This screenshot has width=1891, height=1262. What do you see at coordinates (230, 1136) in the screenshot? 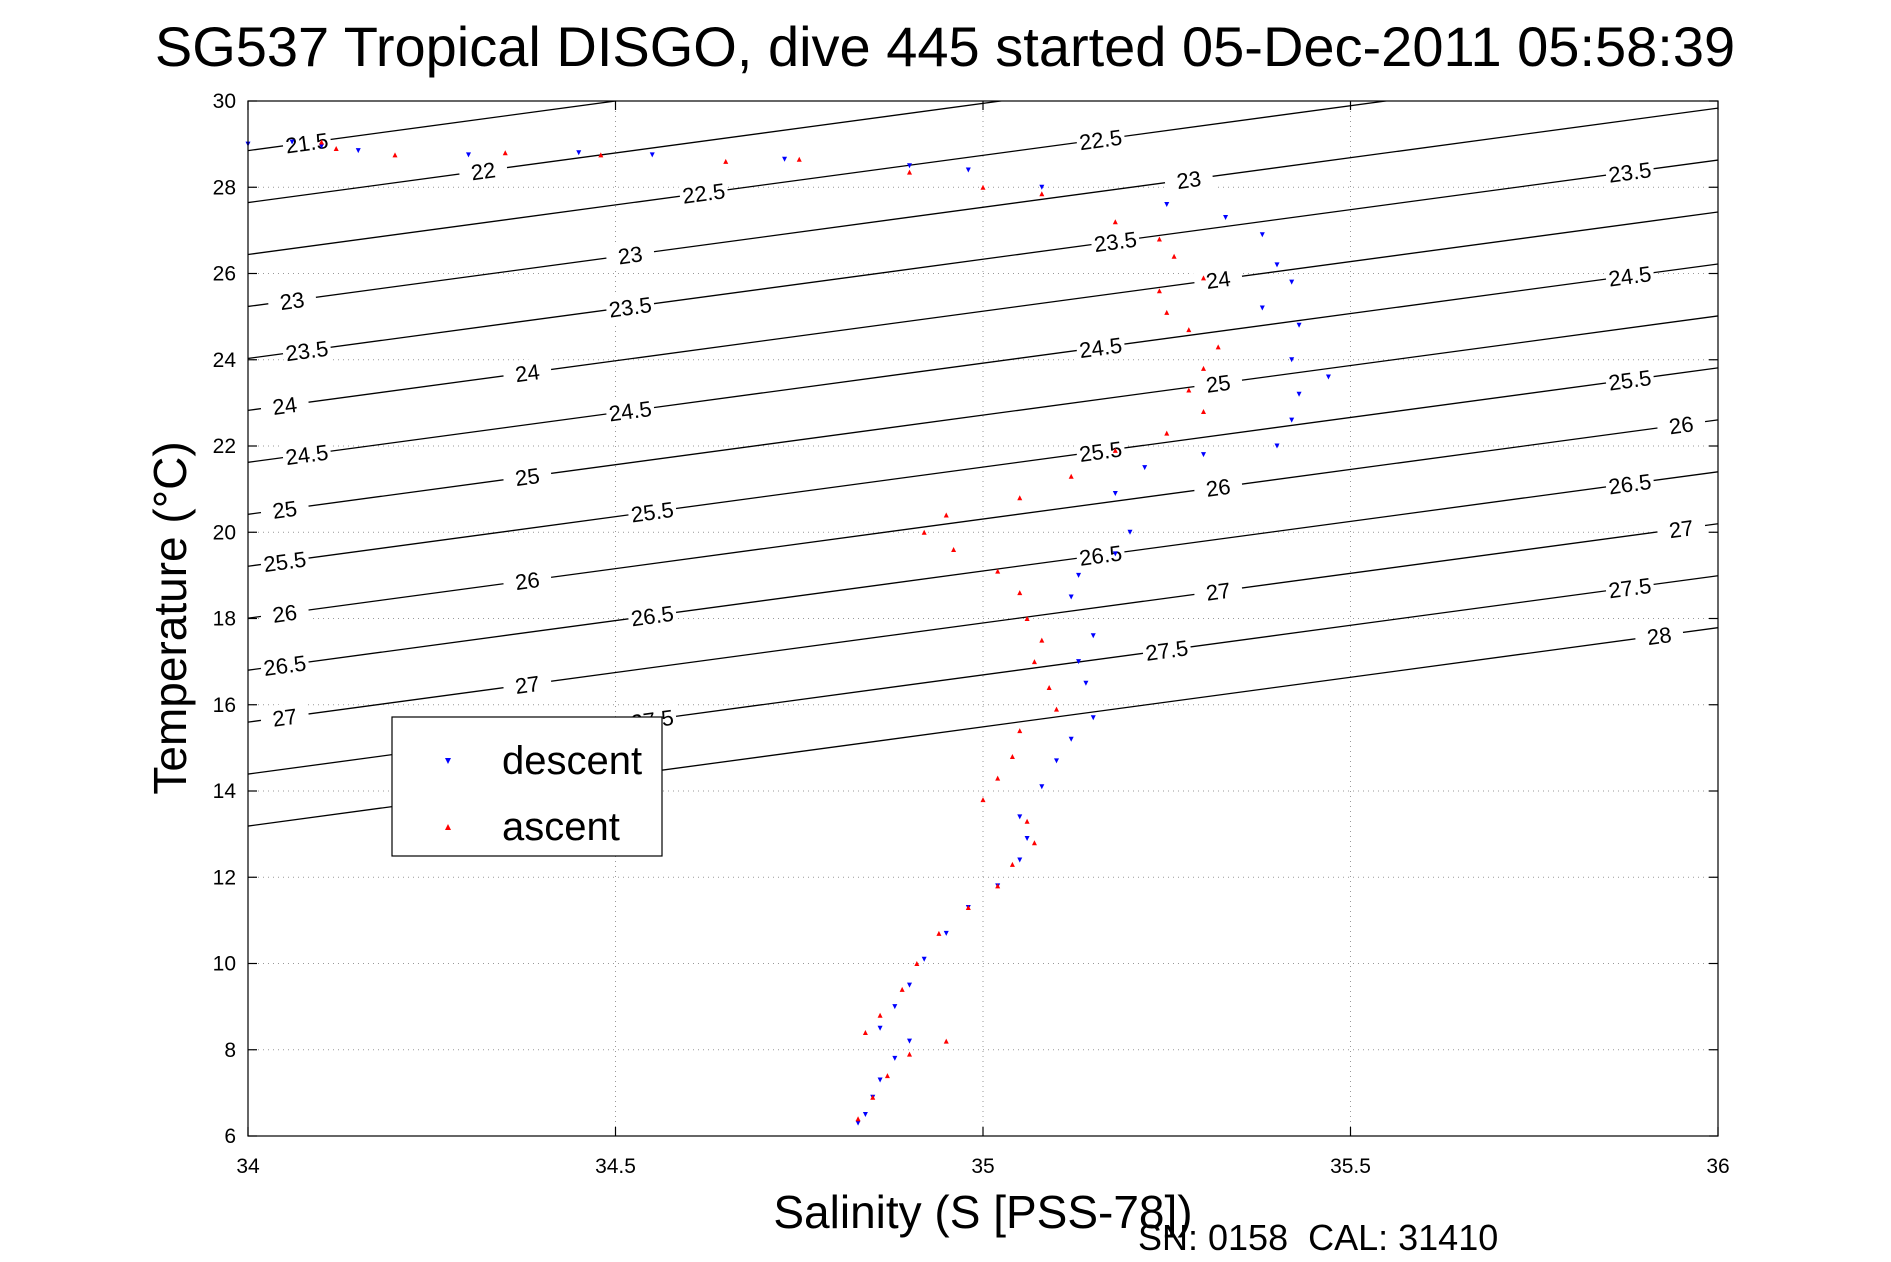
I see `y-tick-label: 6` at bounding box center [230, 1136].